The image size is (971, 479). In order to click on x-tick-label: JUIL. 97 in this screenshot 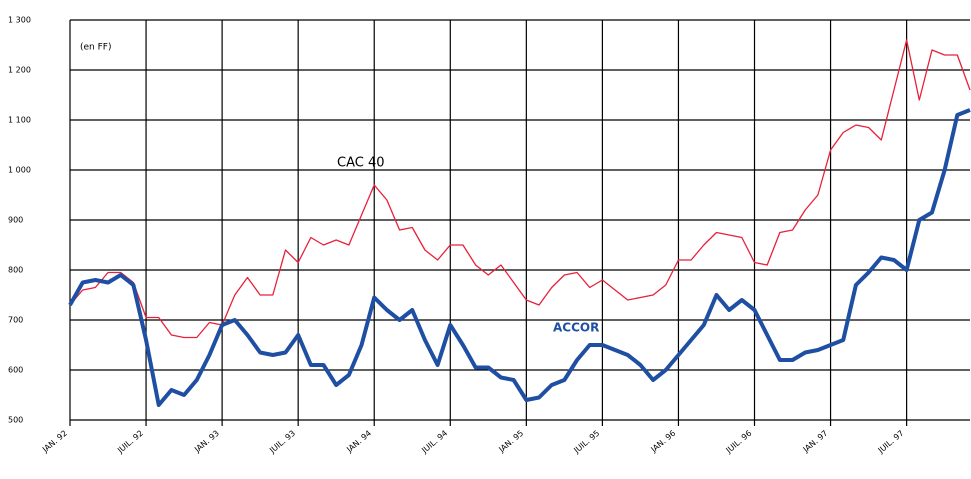, I will do `click(891, 442)`.